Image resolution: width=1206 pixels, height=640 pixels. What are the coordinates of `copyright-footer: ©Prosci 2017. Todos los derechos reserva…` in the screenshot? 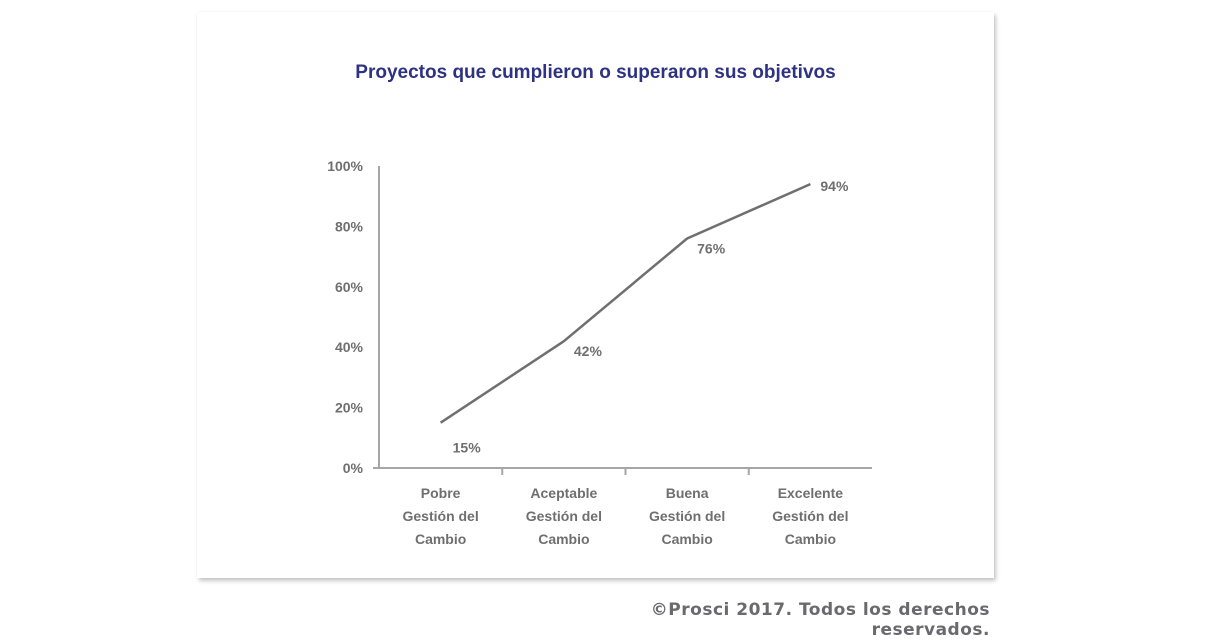 It's located at (820, 620).